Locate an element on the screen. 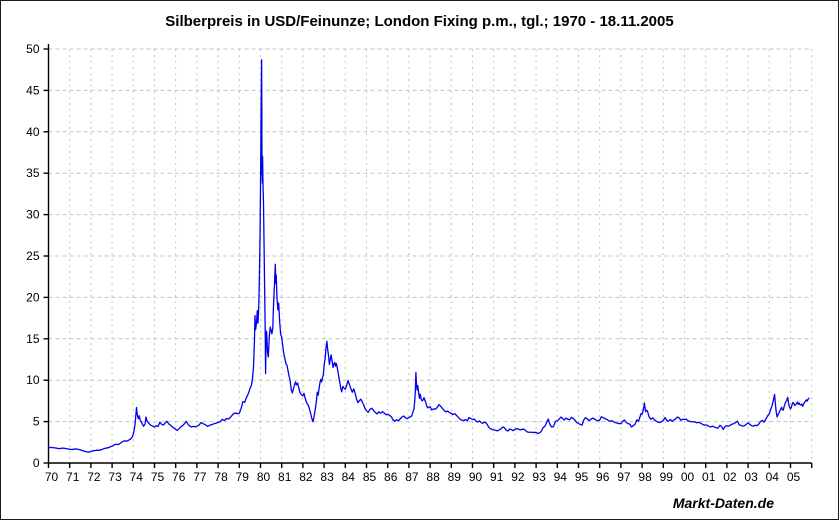  x-tick-label-81: 81 is located at coordinates (285, 477).